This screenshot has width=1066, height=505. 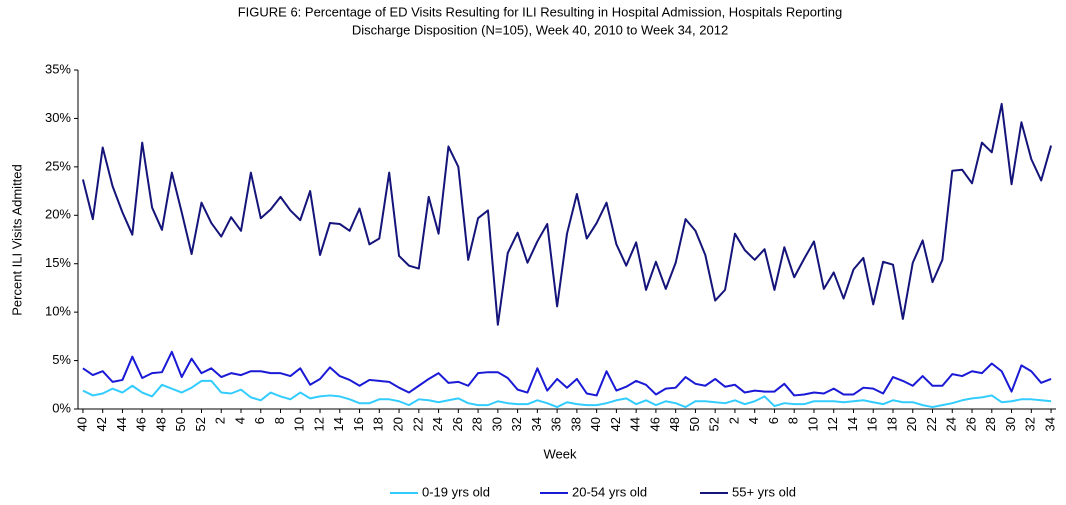 I want to click on y-tick-label: 30%, so click(x=58, y=117).